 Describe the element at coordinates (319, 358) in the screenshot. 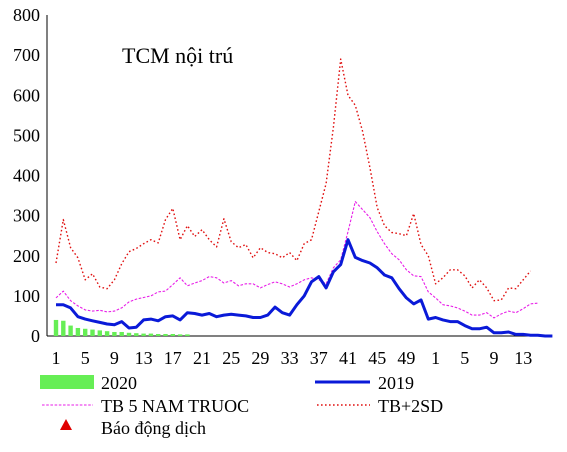

I see `x-tick-label: 37` at that location.